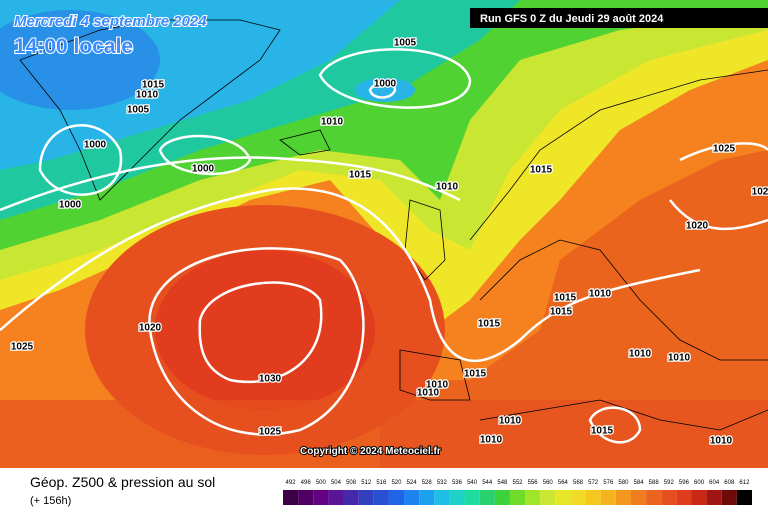 The width and height of the screenshot is (768, 512). I want to click on copyright: Copyright © 2024 Meteociel.fr, so click(370, 451).